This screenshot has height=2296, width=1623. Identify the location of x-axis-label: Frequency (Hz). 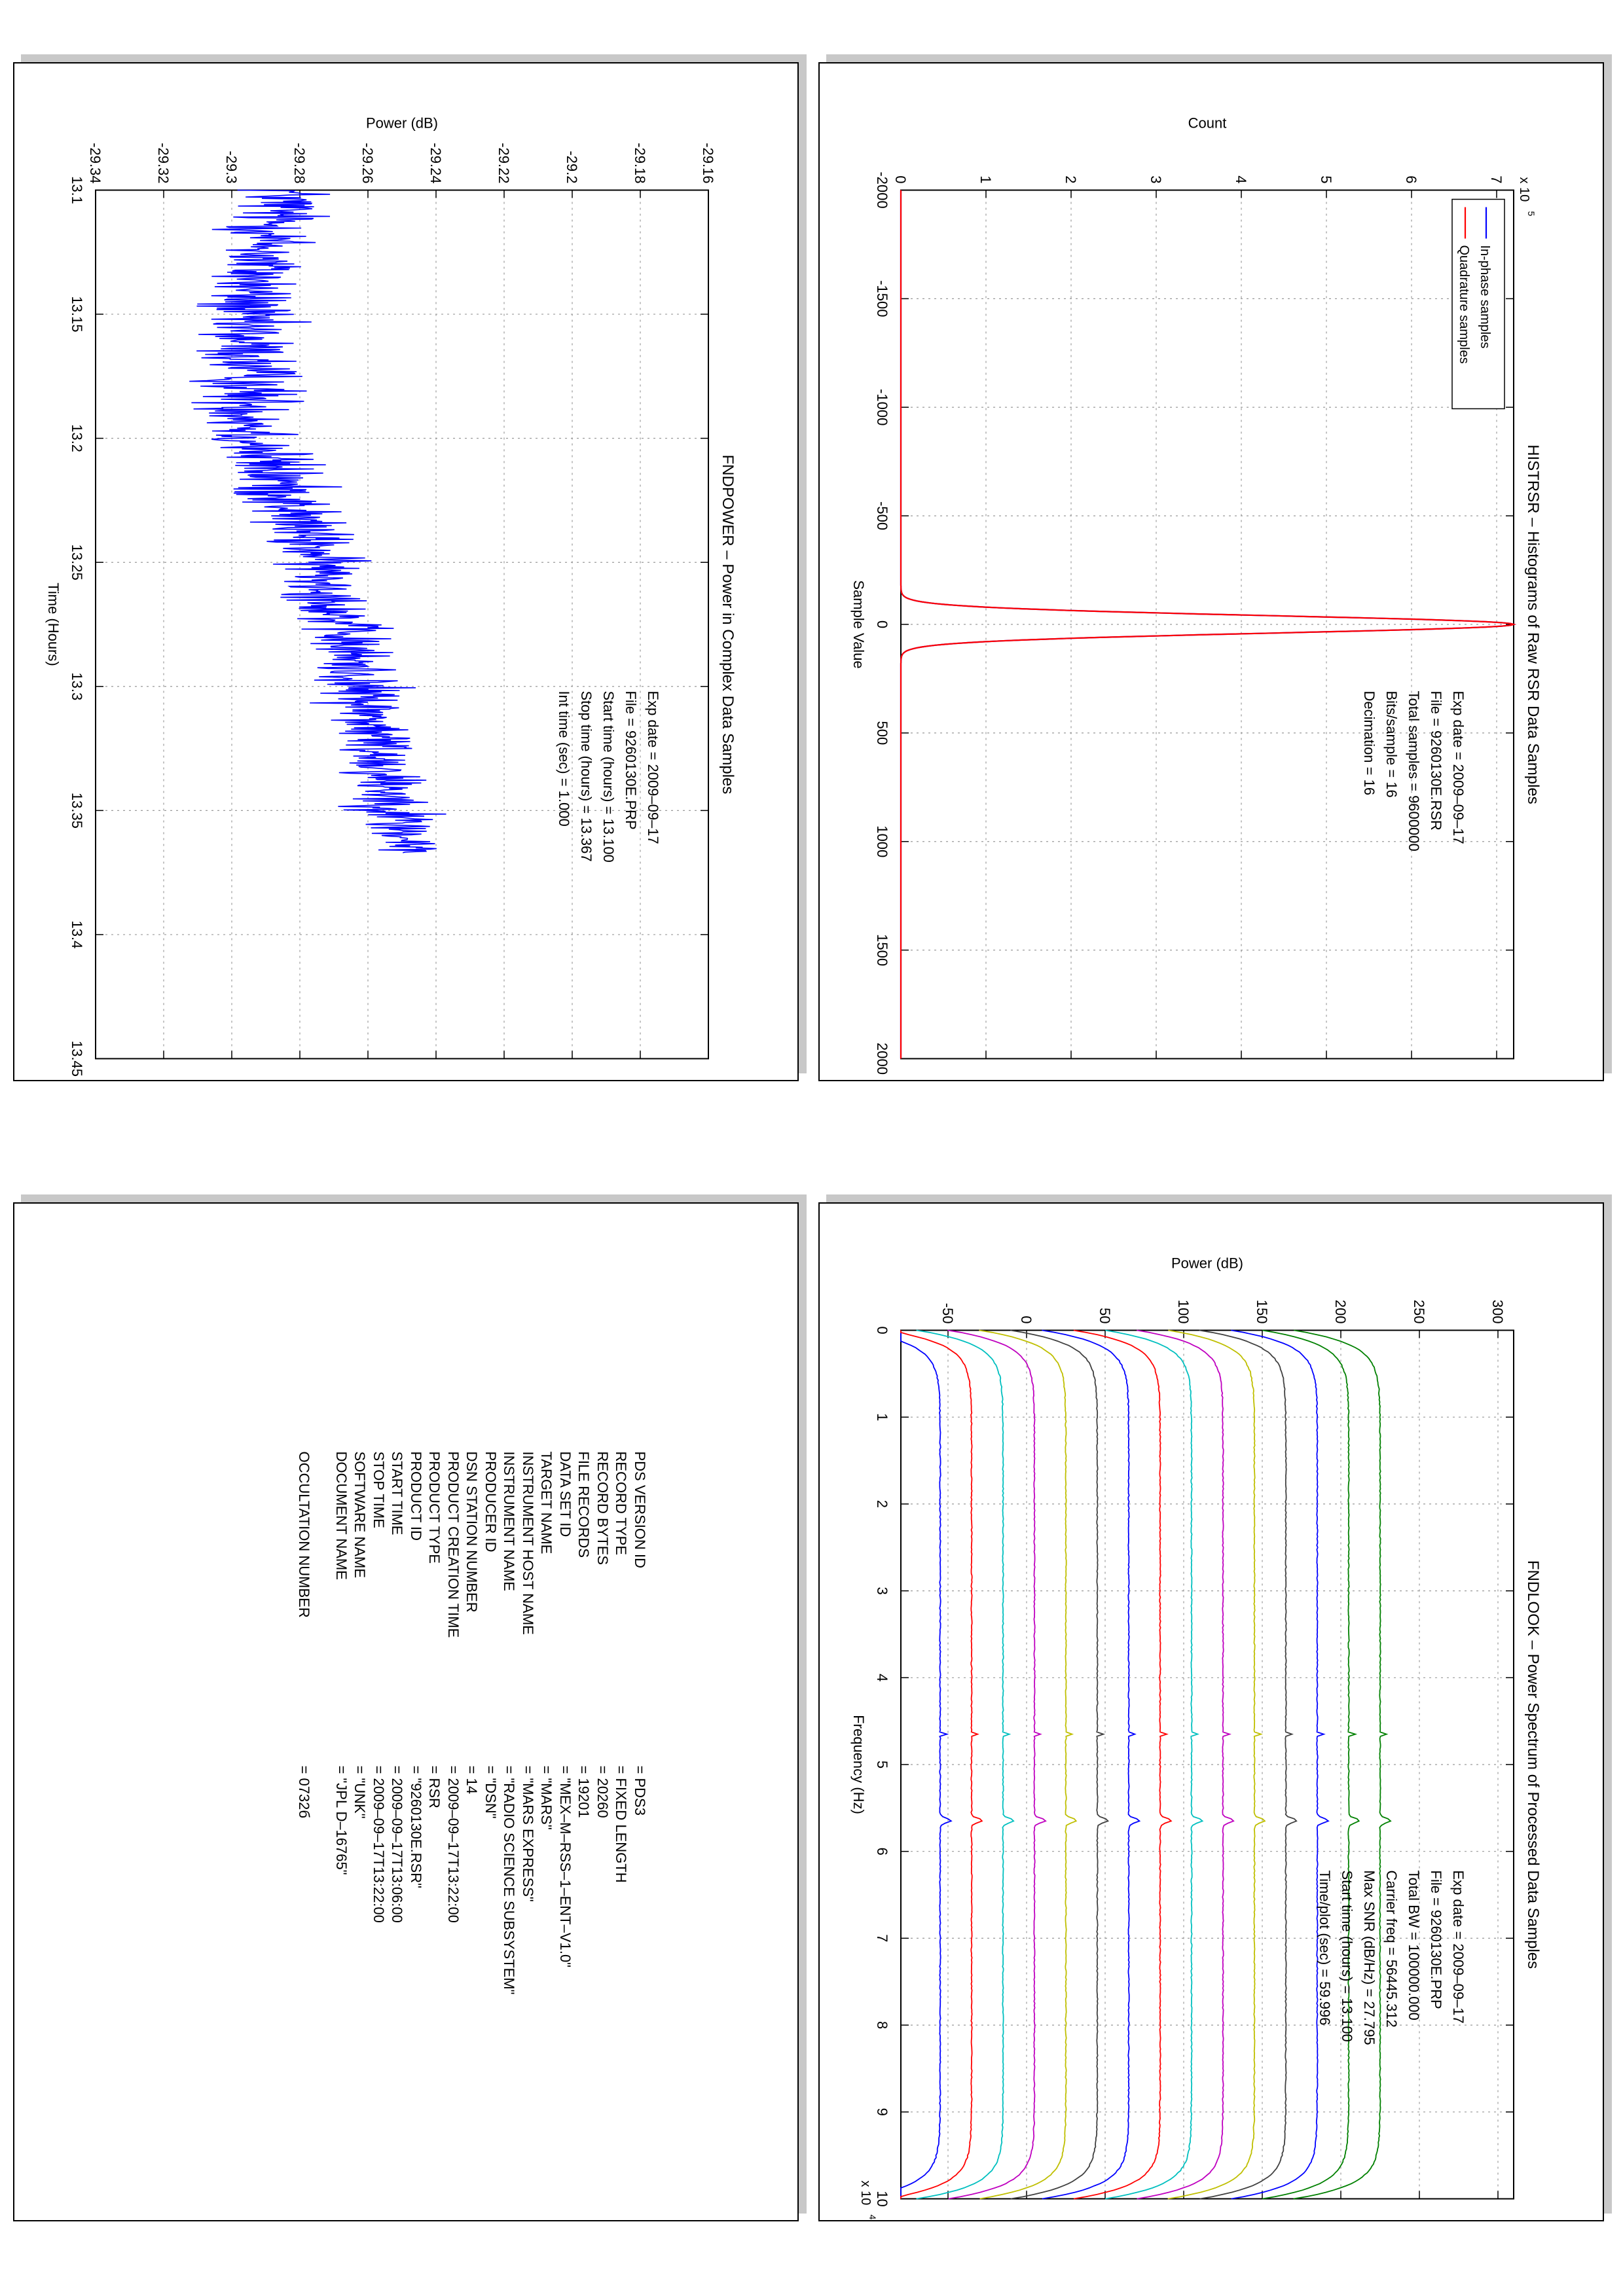
(858, 1764).